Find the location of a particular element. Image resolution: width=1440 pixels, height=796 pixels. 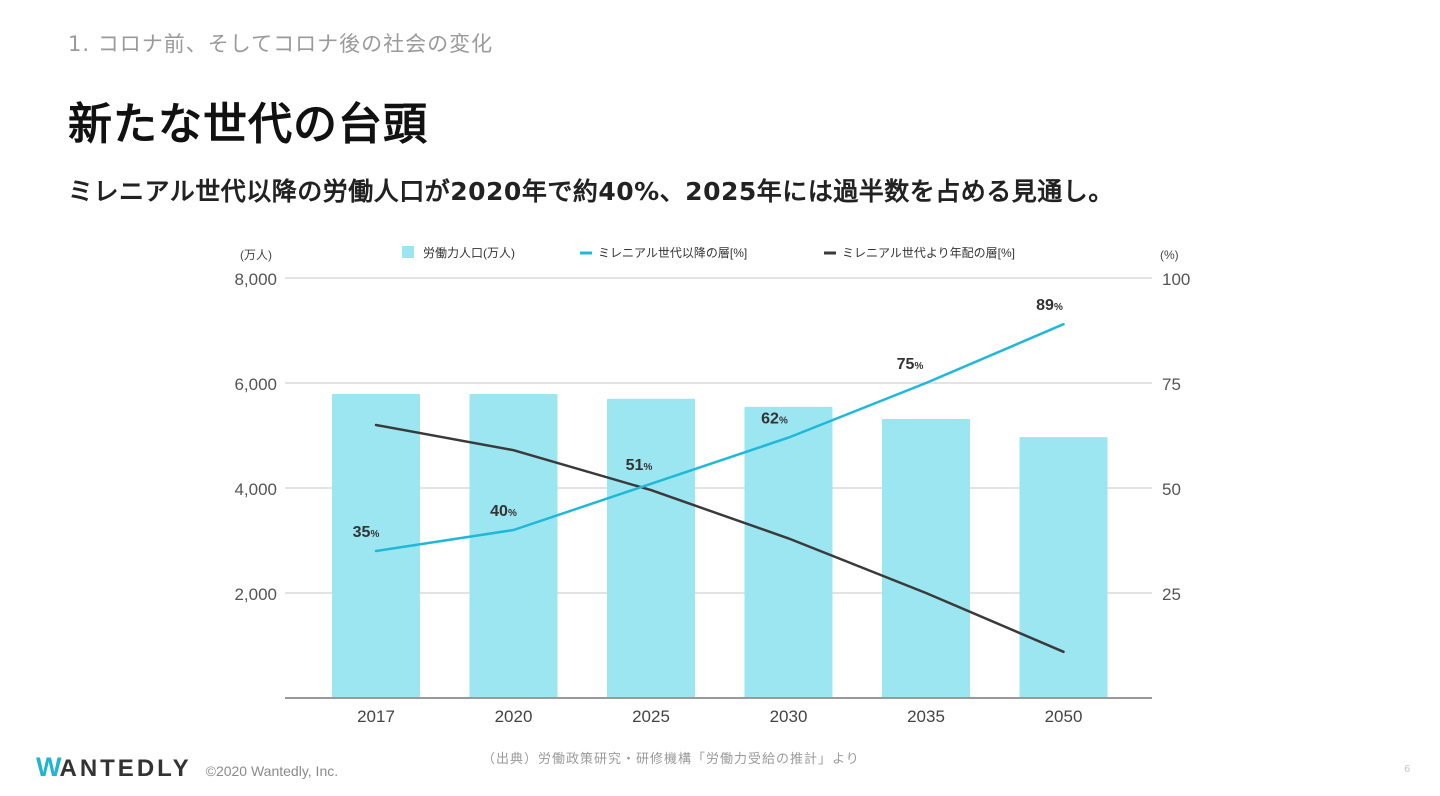

x-tick-label: 2030 is located at coordinates (789, 716).